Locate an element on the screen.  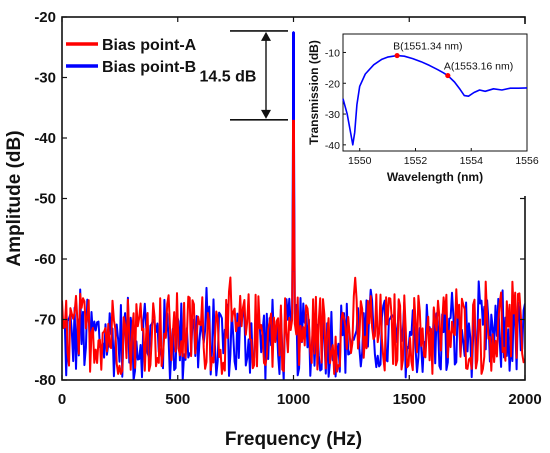
inset-point-a is located at coordinates (448, 75).